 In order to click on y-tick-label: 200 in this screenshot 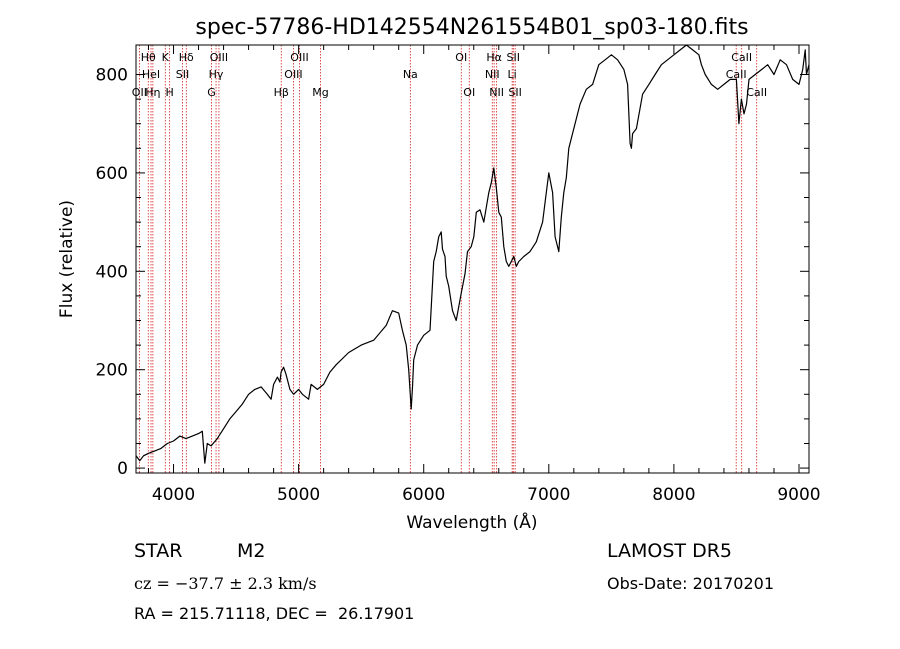, I will do `click(112, 371)`.